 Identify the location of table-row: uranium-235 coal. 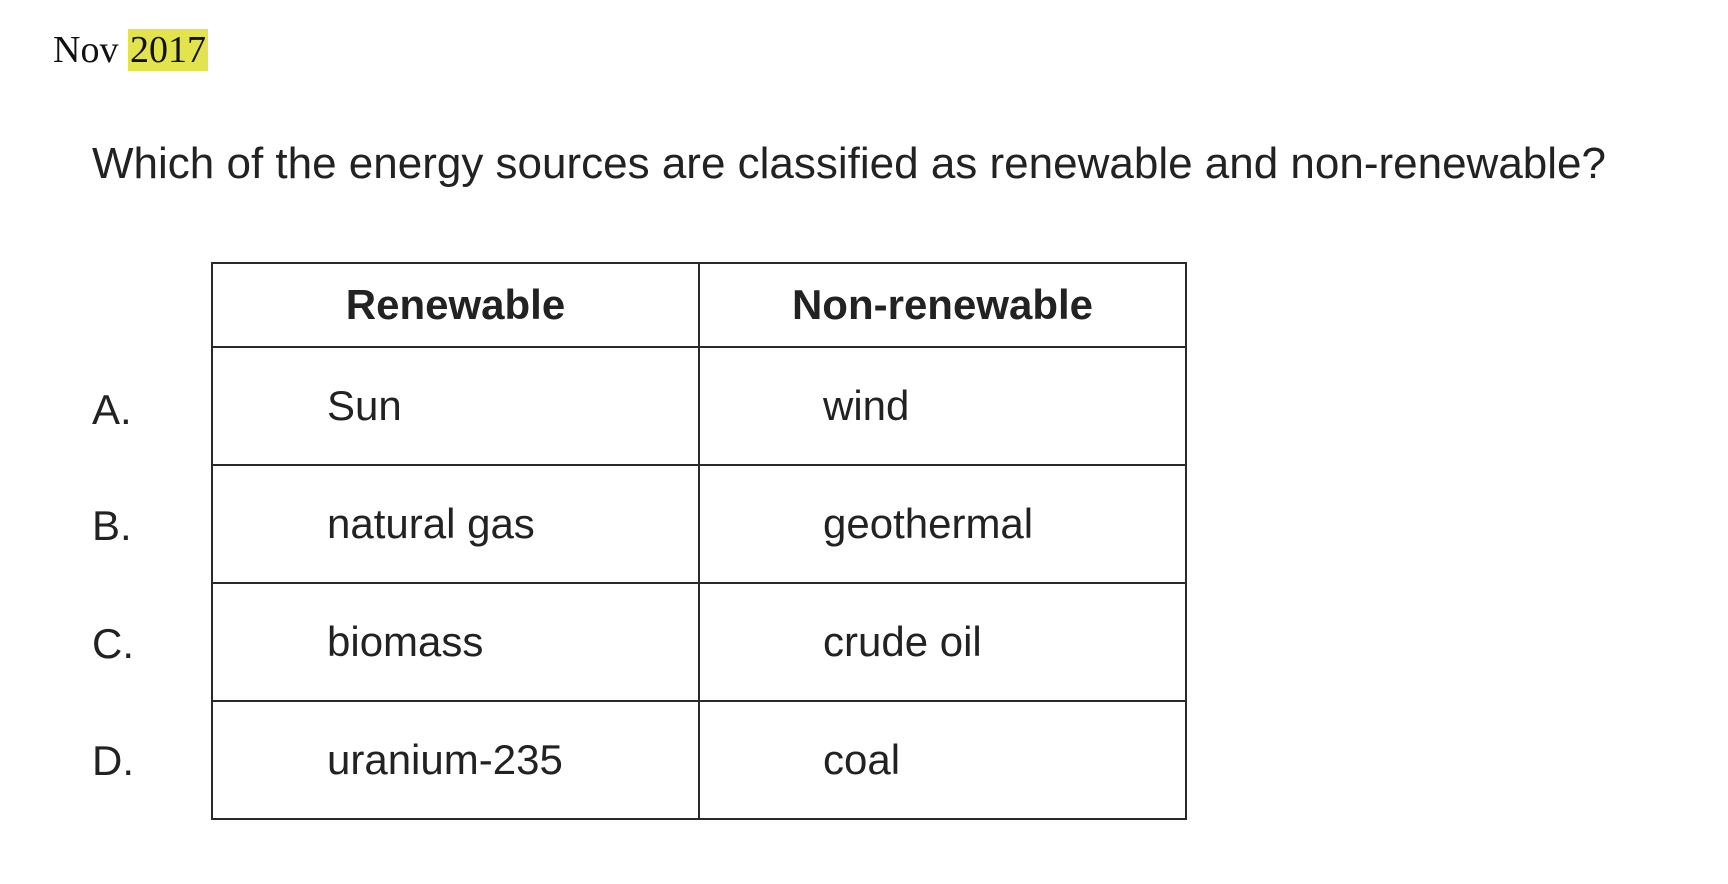
(699, 760).